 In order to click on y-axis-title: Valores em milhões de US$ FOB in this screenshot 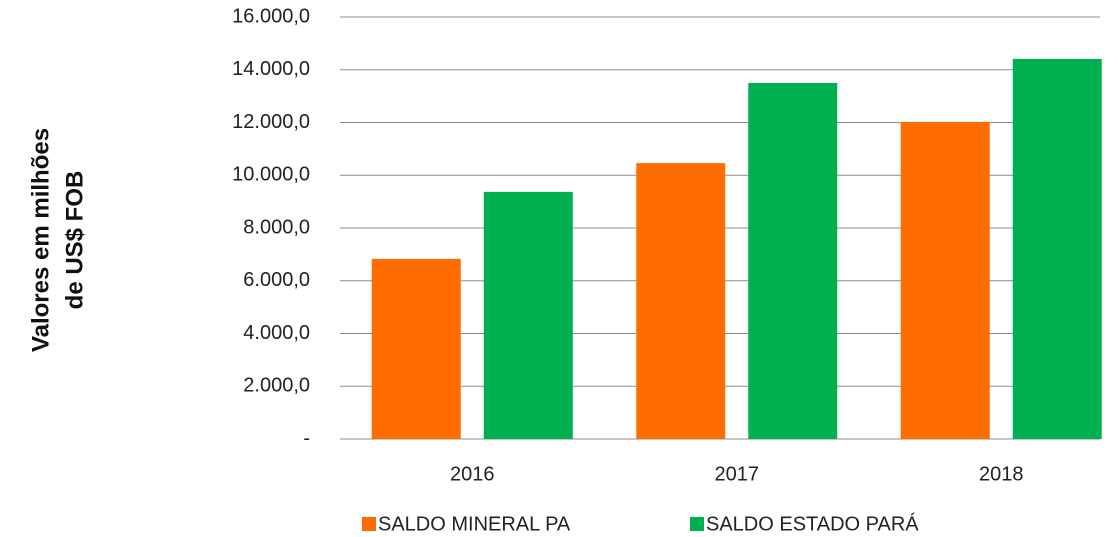, I will do `click(57, 240)`.